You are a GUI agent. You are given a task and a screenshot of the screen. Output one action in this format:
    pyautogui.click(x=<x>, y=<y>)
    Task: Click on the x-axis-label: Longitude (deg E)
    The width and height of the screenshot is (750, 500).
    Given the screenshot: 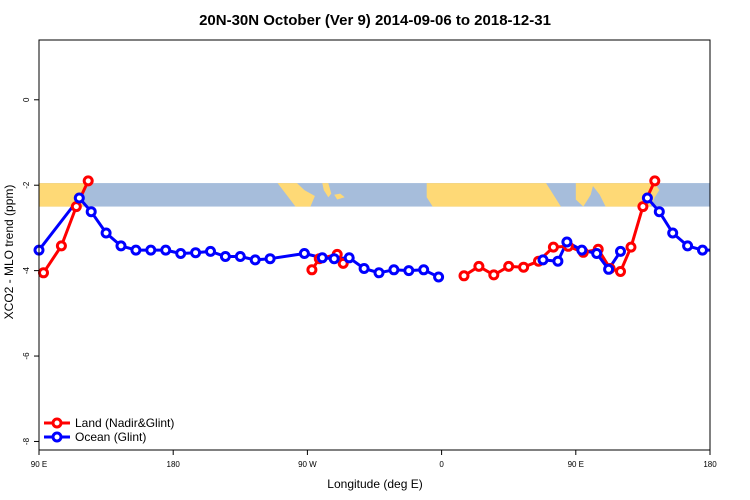 What is the action you would take?
    pyautogui.click(x=374, y=484)
    